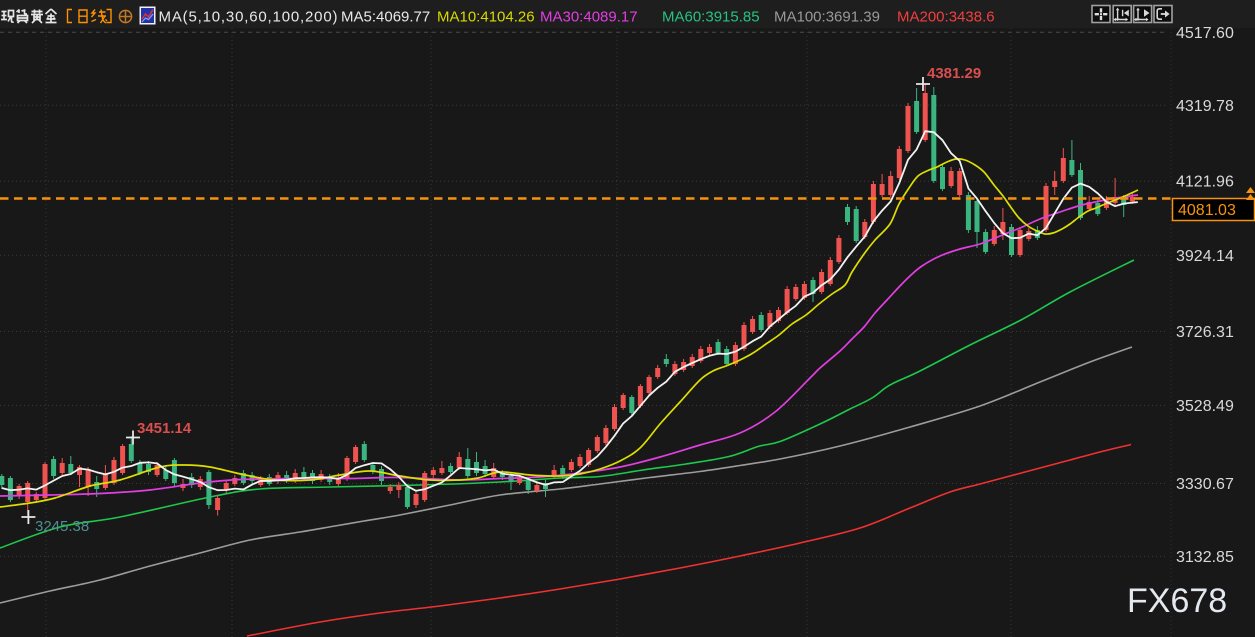  What do you see at coordinates (1207, 210) in the screenshot?
I see `svg-text: 4081.03` at bounding box center [1207, 210].